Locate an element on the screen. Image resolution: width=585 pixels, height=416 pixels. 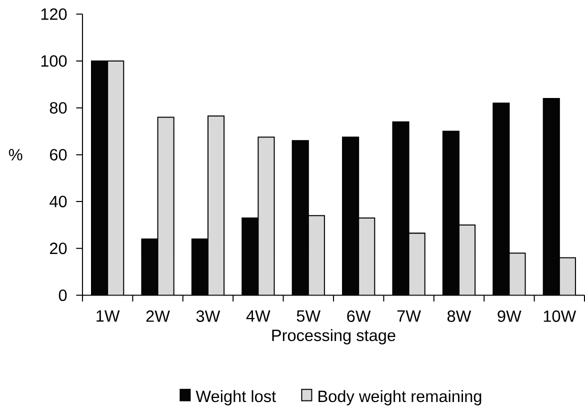
y-tick-label: 80 is located at coordinates (58, 108).